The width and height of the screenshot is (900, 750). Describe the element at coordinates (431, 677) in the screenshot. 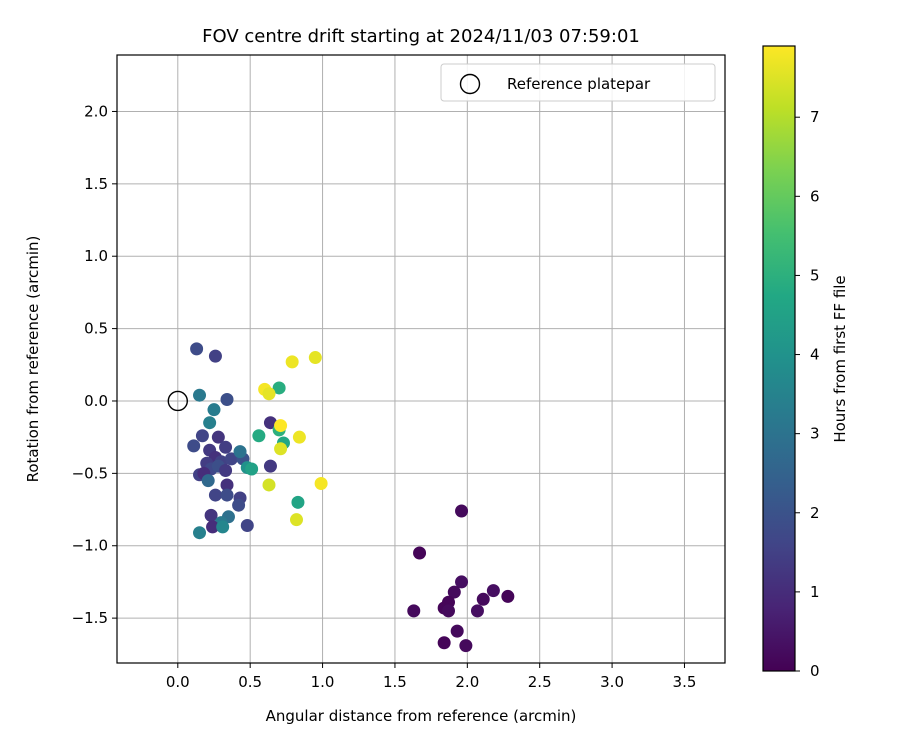

I see `x-axis-ticks: 0.0 0.5 1.0 1.5 2.0 2.5 3.0 3.5` at that location.